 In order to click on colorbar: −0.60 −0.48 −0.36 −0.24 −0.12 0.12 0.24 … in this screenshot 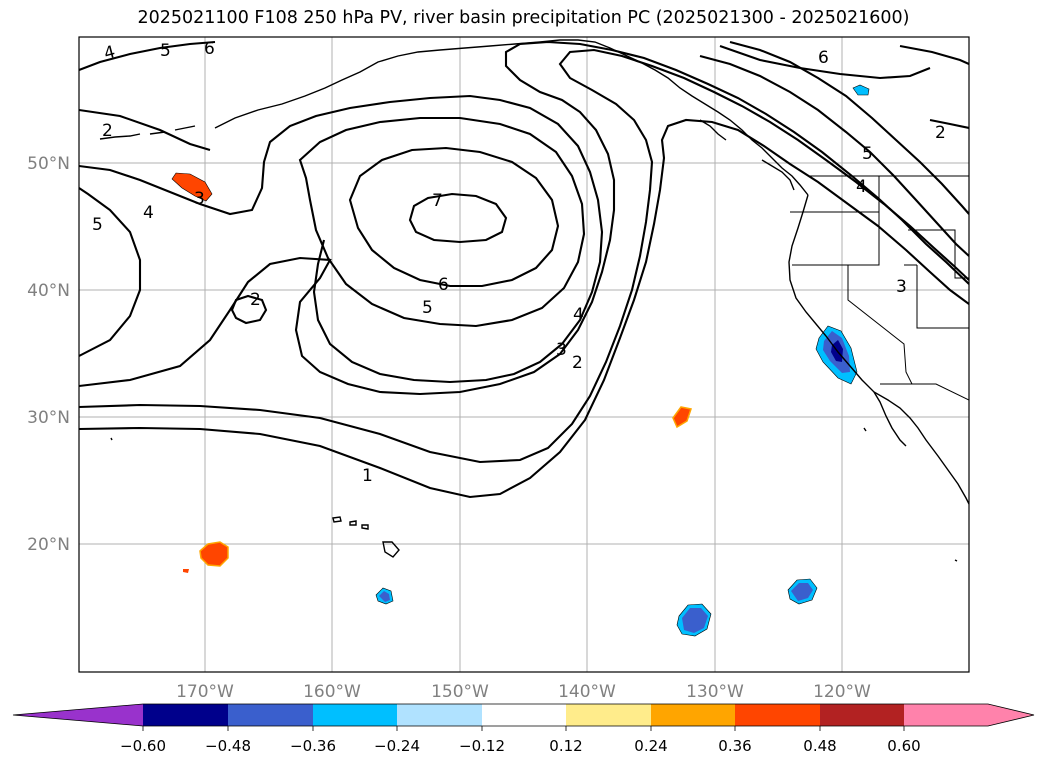, I will do `click(523, 729)`.